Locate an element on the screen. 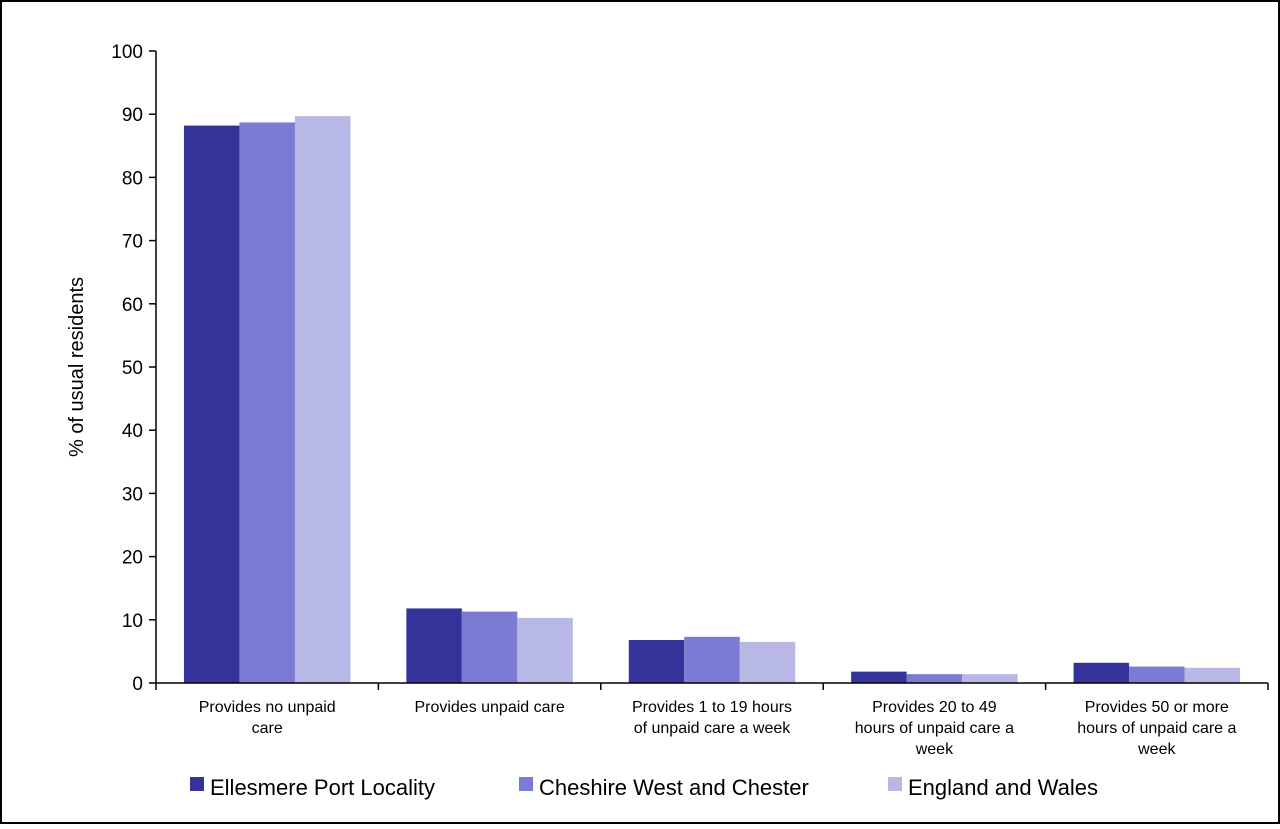 This screenshot has width=1280, height=829. y-tick-label-20: 20 is located at coordinates (132, 558).